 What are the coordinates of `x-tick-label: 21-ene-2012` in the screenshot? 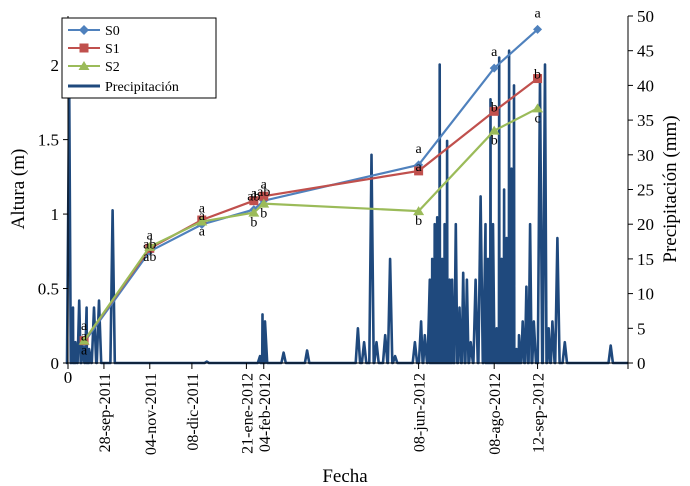 It's located at (247, 413).